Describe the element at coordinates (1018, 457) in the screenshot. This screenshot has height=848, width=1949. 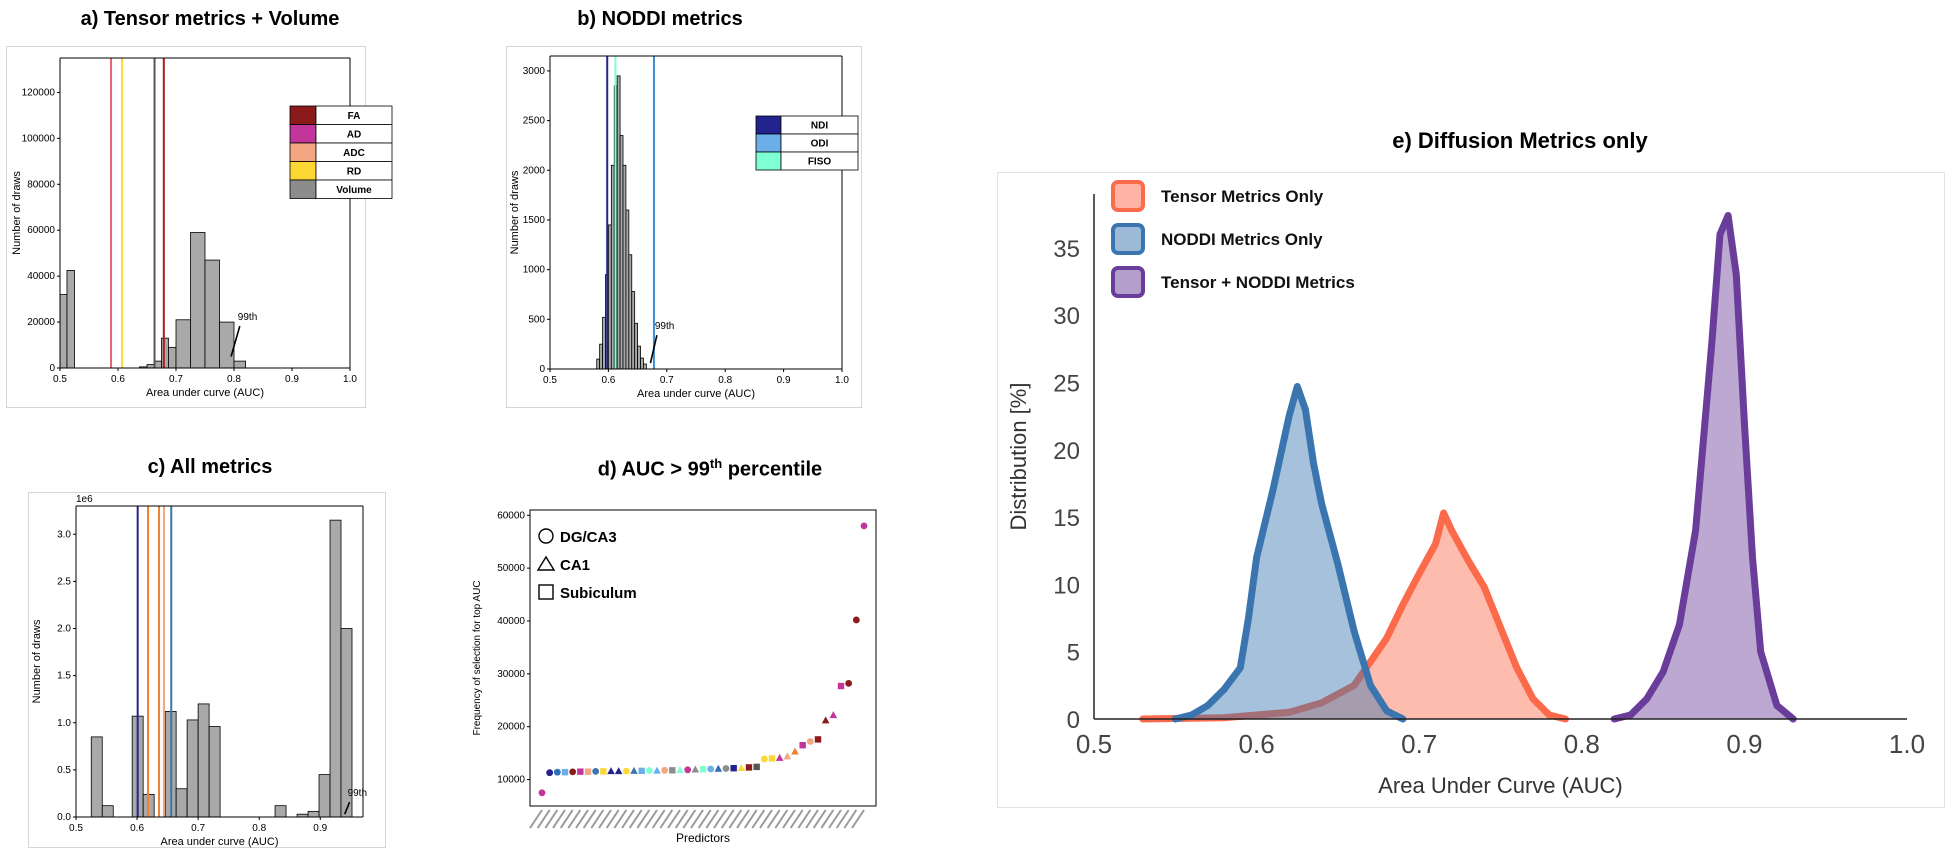
I see `y-axis-label: Distribution [%]` at that location.